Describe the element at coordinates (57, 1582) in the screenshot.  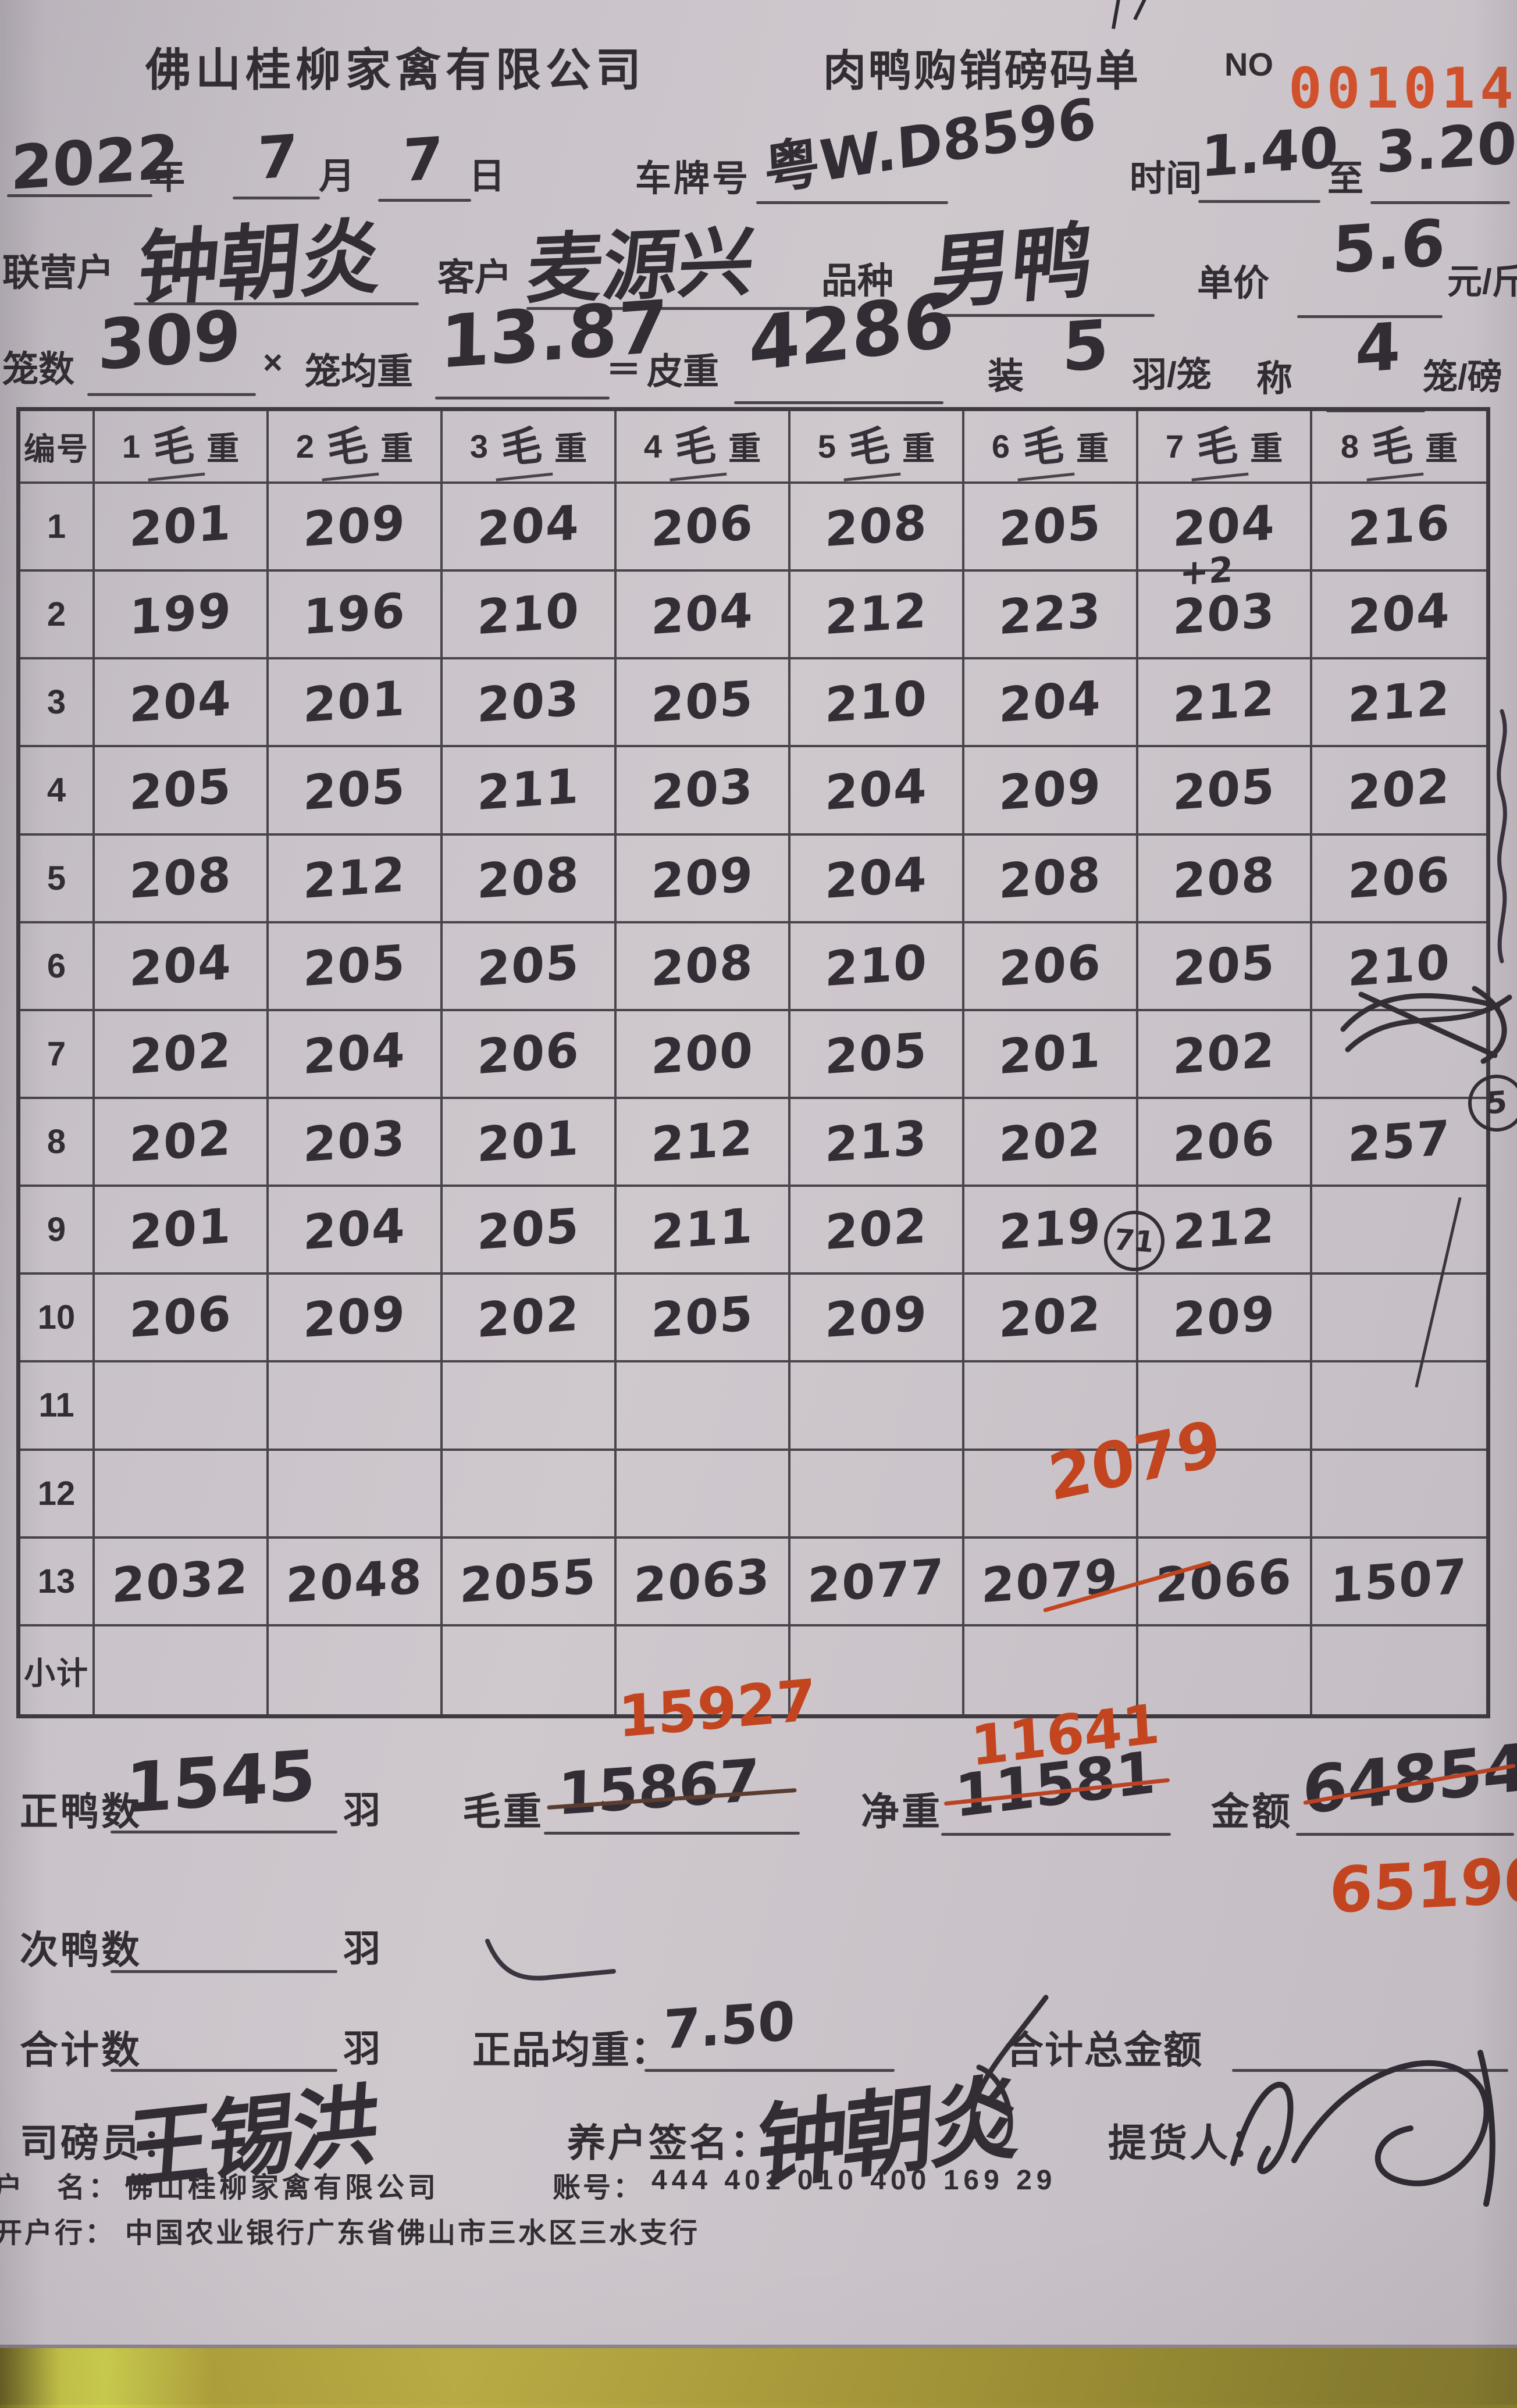
I see `row-number: 13` at that location.